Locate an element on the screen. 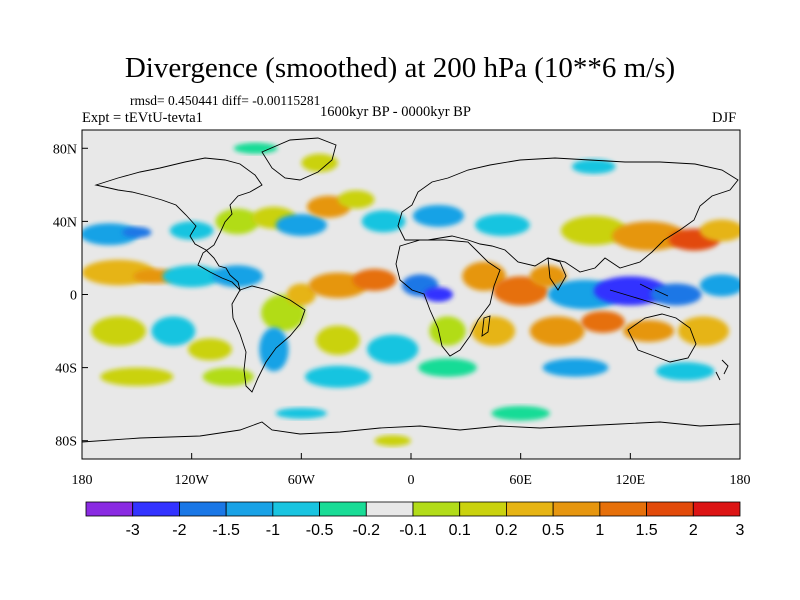  lat-tick-label: 80N is located at coordinates (65, 149).